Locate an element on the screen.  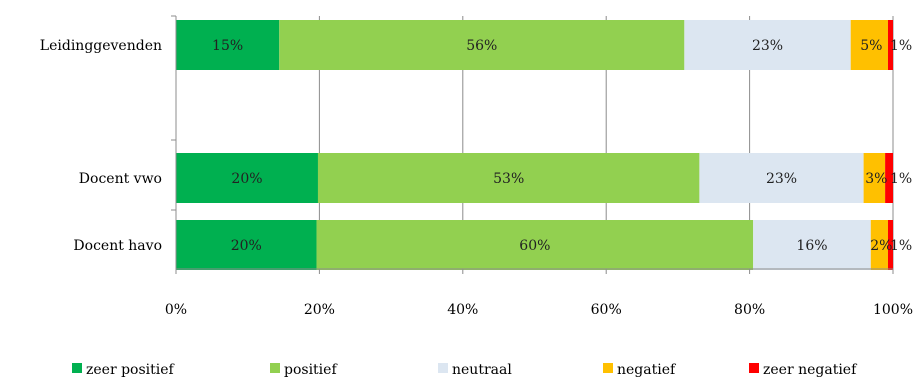
data-label: 60% is located at coordinates (534, 246).